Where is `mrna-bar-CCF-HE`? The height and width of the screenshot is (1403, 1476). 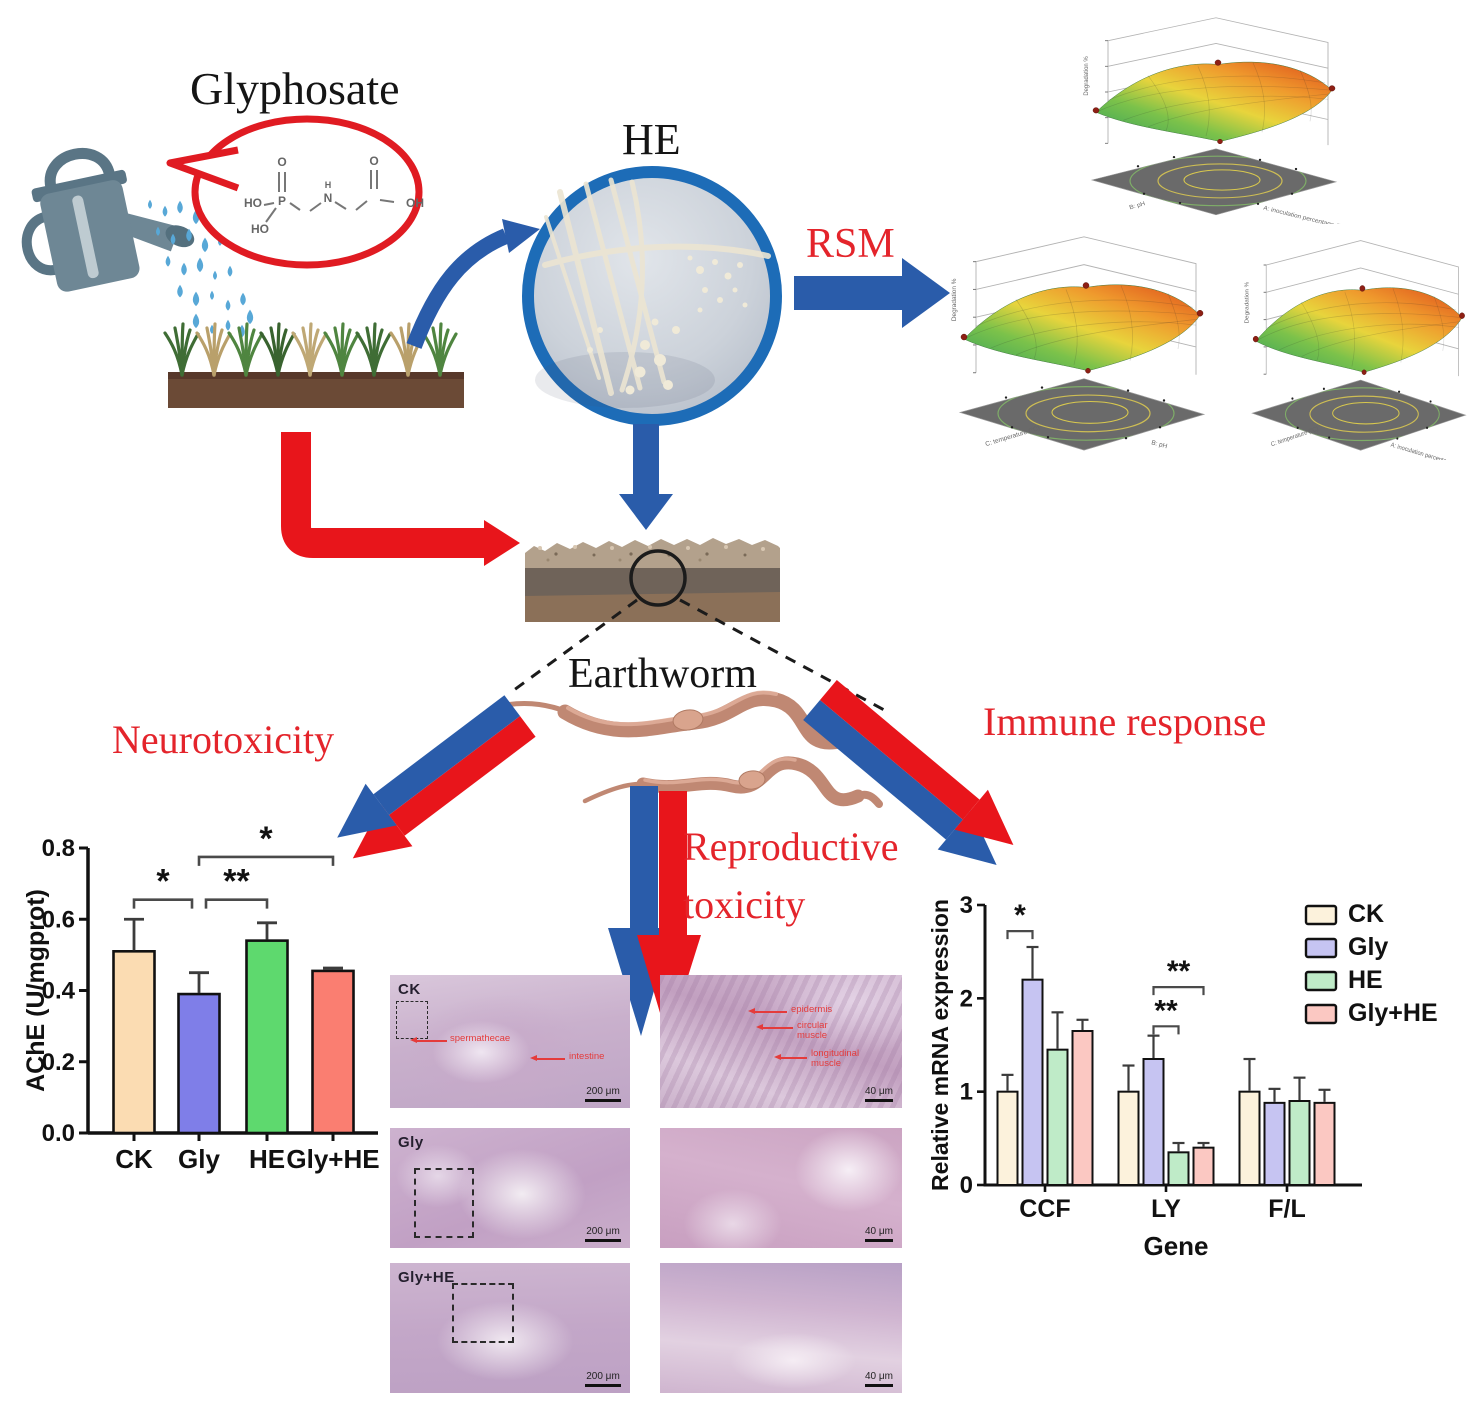 mrna-bar-CCF-HE is located at coordinates (1057, 1117).